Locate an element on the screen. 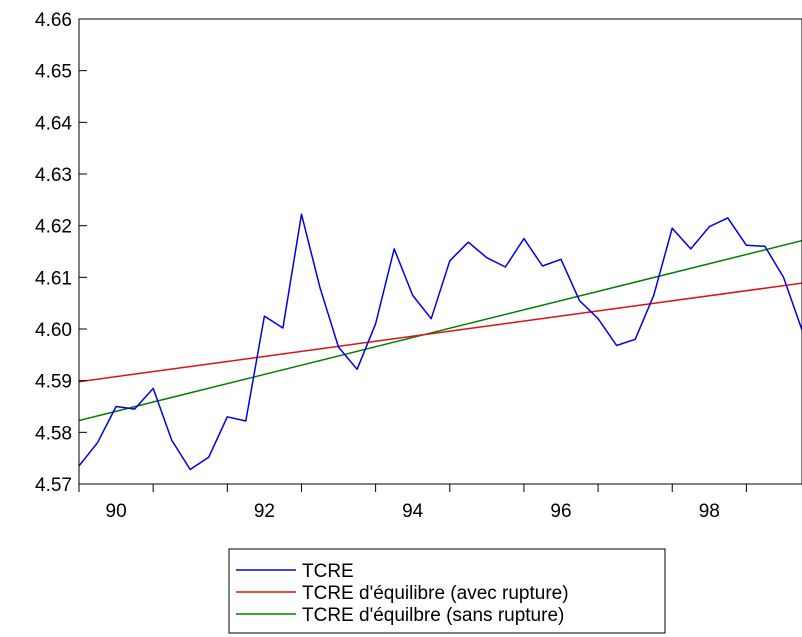 The height and width of the screenshot is (637, 802). x-tick-label: 98 is located at coordinates (709, 511).